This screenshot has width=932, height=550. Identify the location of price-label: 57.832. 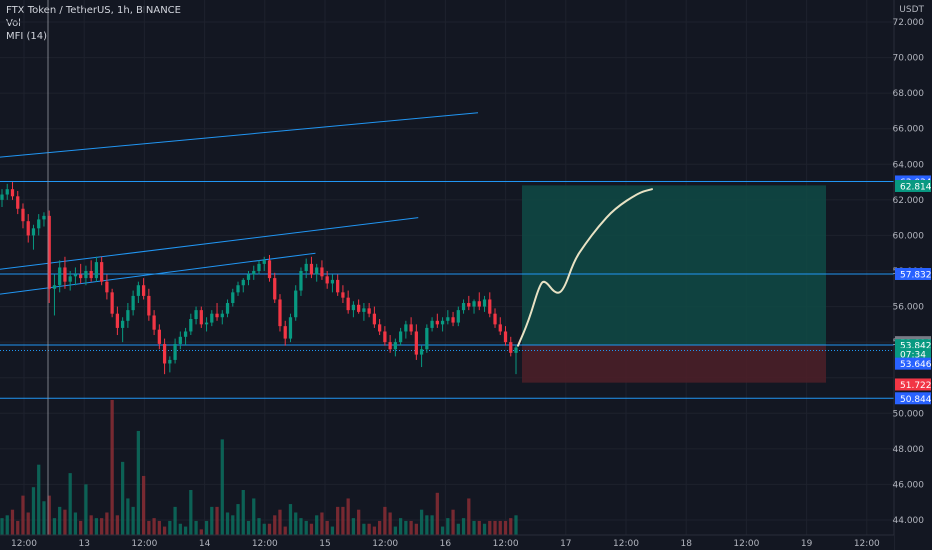
(916, 275).